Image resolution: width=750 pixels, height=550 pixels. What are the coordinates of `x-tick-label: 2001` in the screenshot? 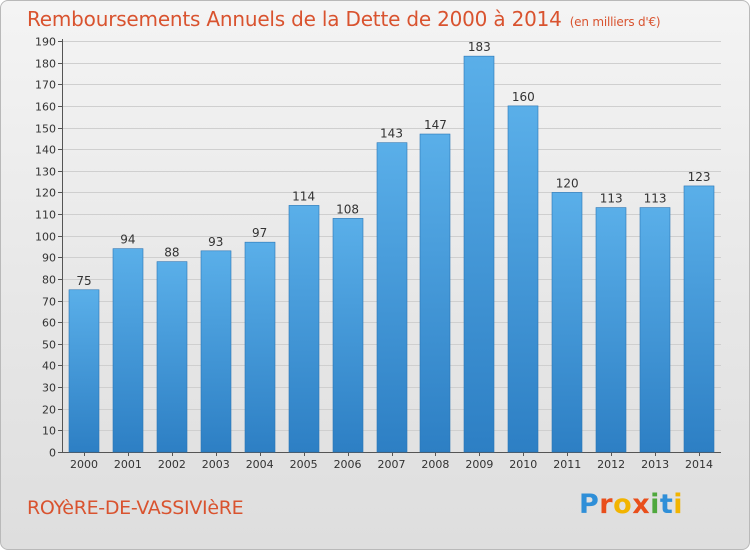 It's located at (128, 464).